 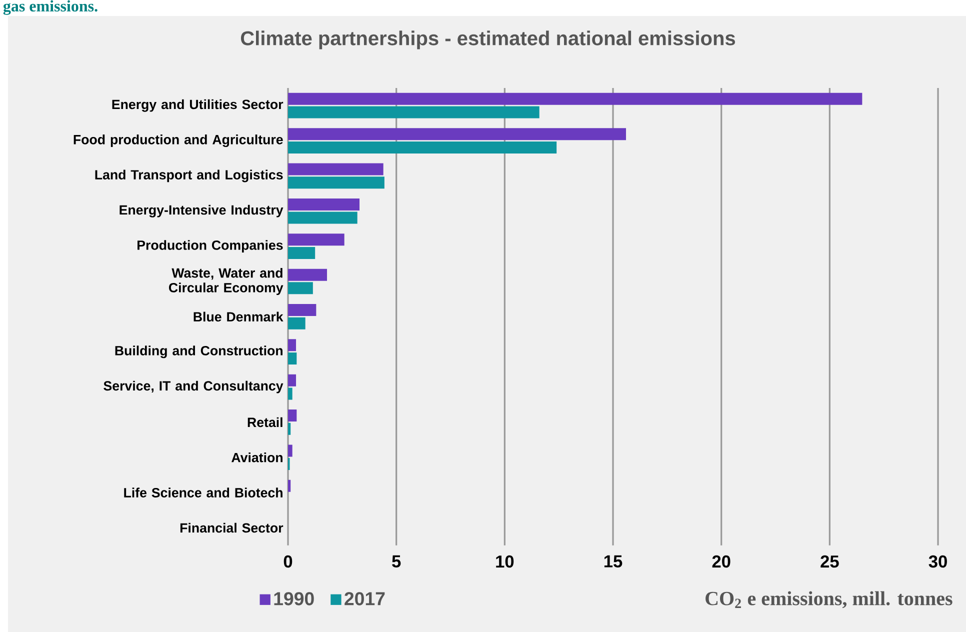 What do you see at coordinates (239, 317) in the screenshot?
I see `y-tick-label: Blue Denmark` at bounding box center [239, 317].